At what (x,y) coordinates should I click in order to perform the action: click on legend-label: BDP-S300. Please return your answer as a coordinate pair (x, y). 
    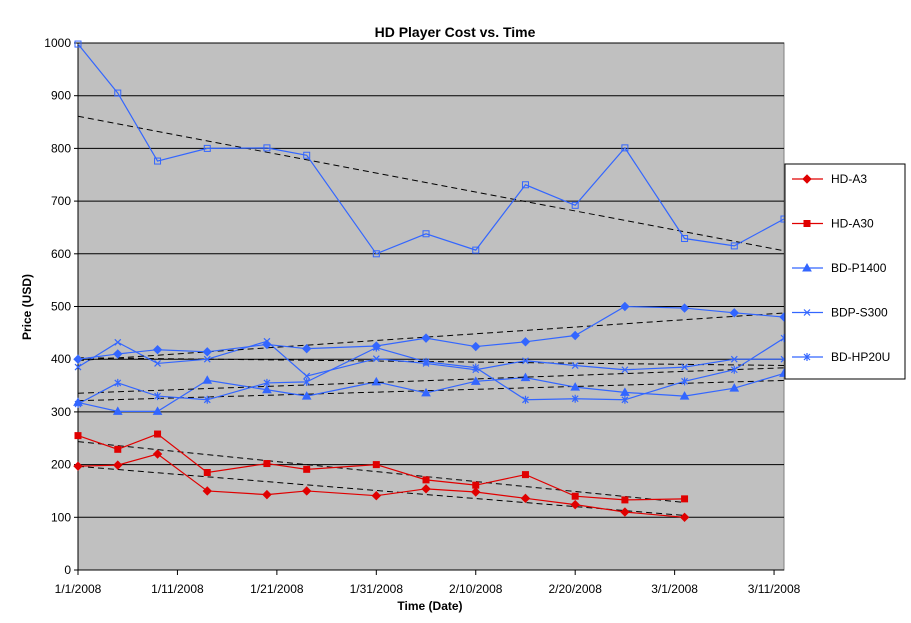
    Looking at the image, I should click on (859, 313).